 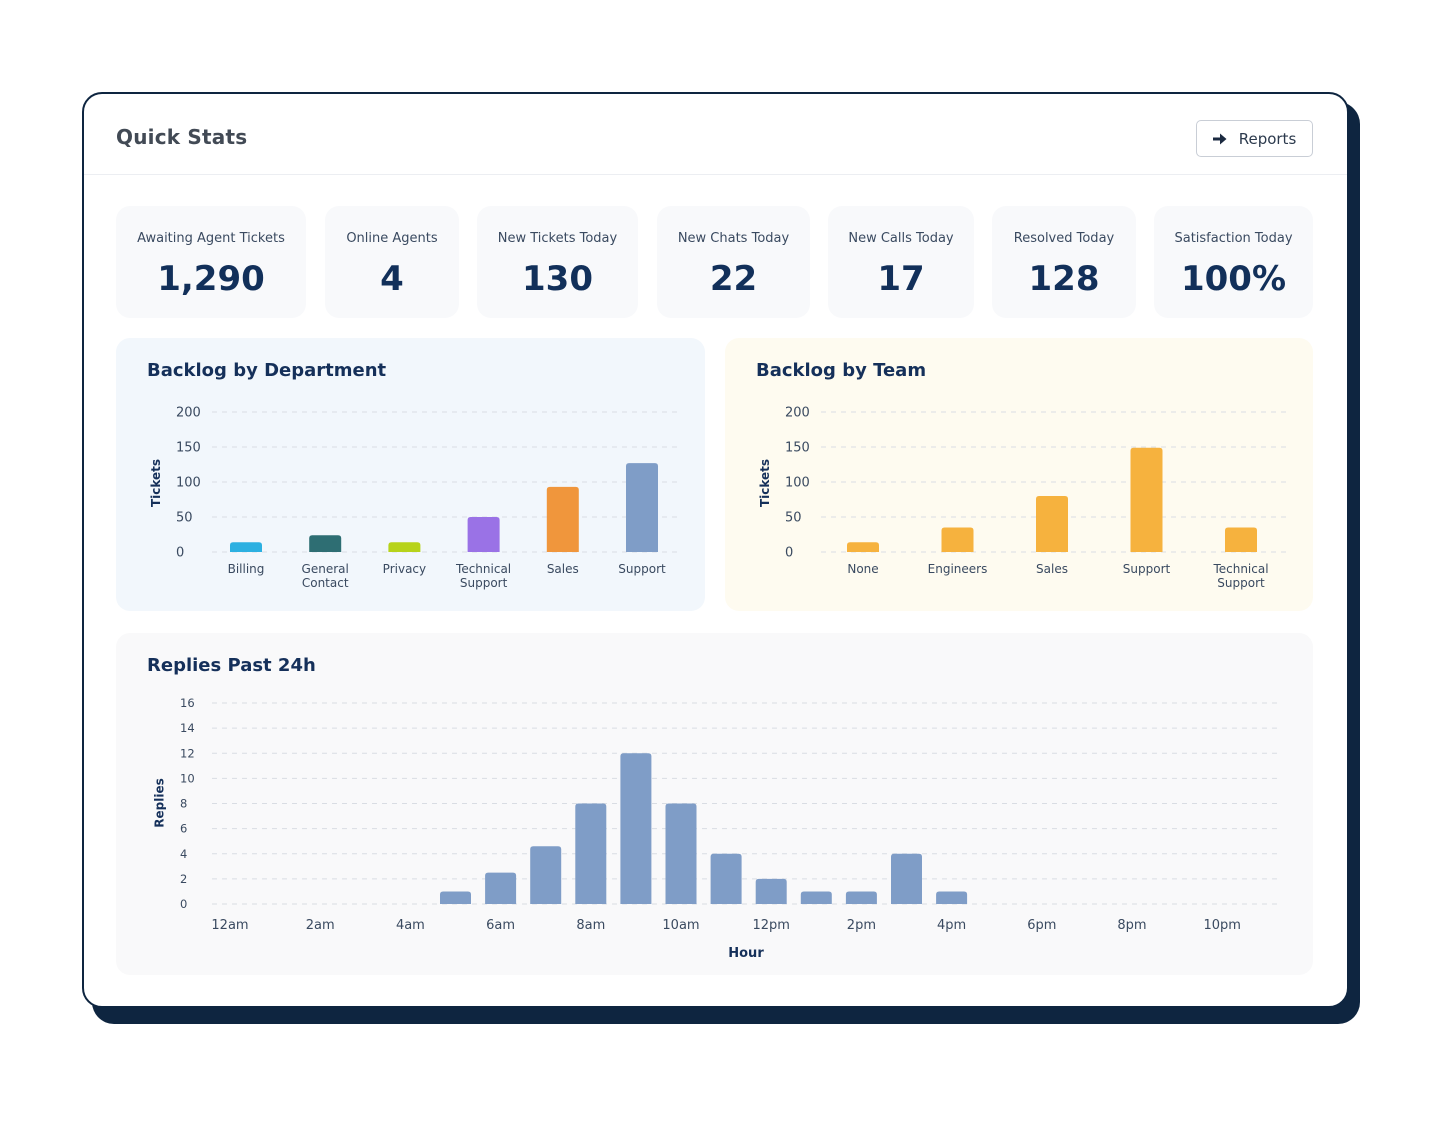 I want to click on y-tick-label: 4, so click(x=183, y=854).